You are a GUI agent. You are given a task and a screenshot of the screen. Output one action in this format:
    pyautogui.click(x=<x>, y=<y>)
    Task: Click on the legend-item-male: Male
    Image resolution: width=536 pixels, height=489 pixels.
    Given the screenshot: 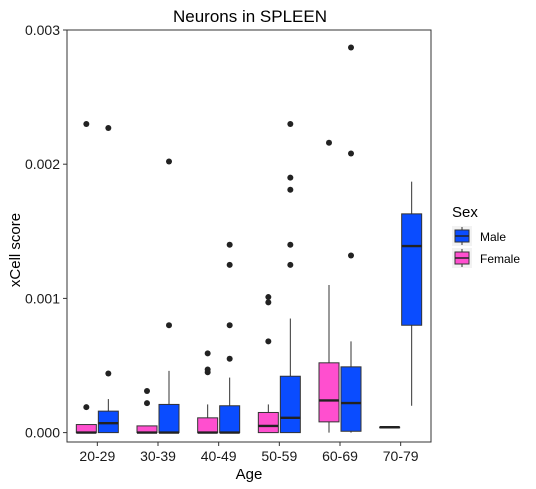 What is the action you would take?
    pyautogui.click(x=479, y=236)
    